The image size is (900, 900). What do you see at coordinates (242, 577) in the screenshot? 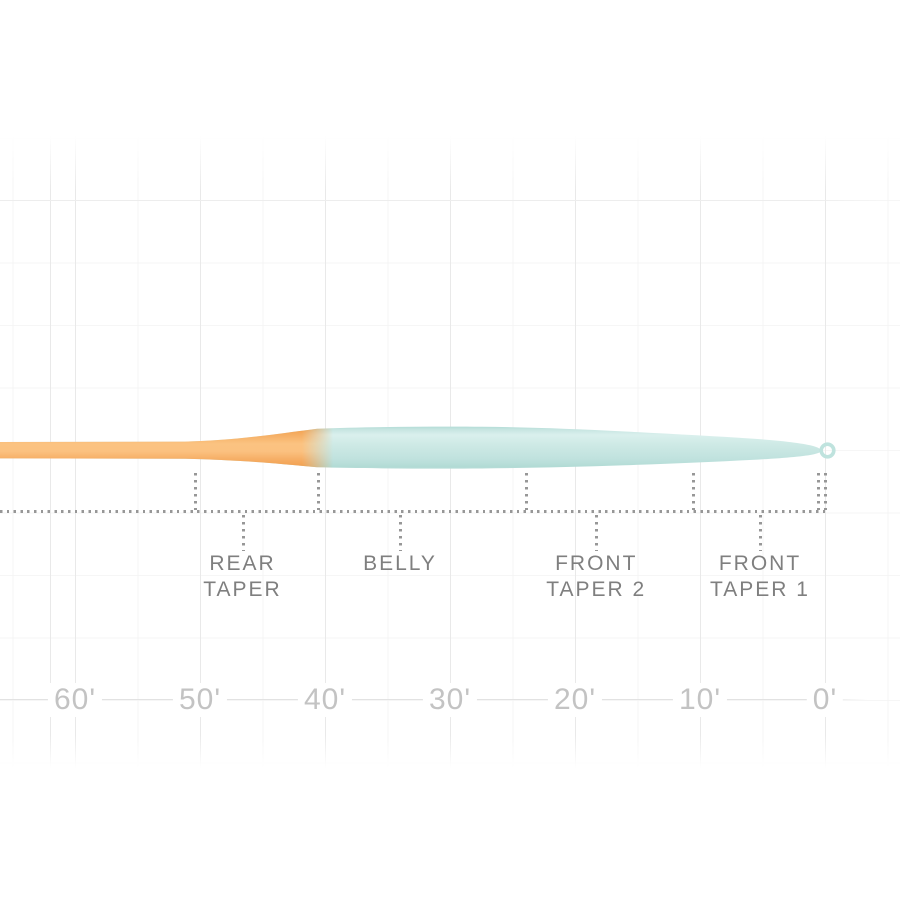
I see `section-label-rear-taper: REAR TAPER` at bounding box center [242, 577].